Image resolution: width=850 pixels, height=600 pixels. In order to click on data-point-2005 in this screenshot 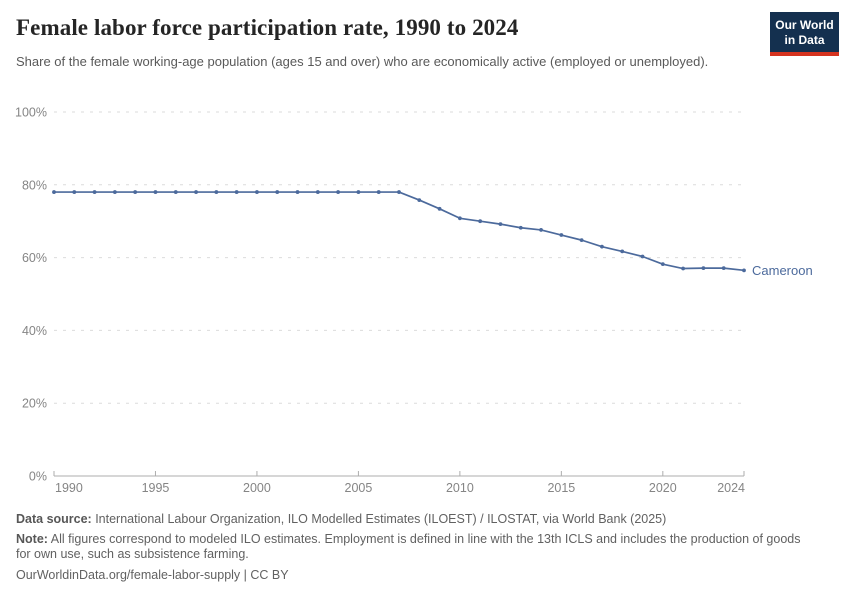, I will do `click(358, 192)`.